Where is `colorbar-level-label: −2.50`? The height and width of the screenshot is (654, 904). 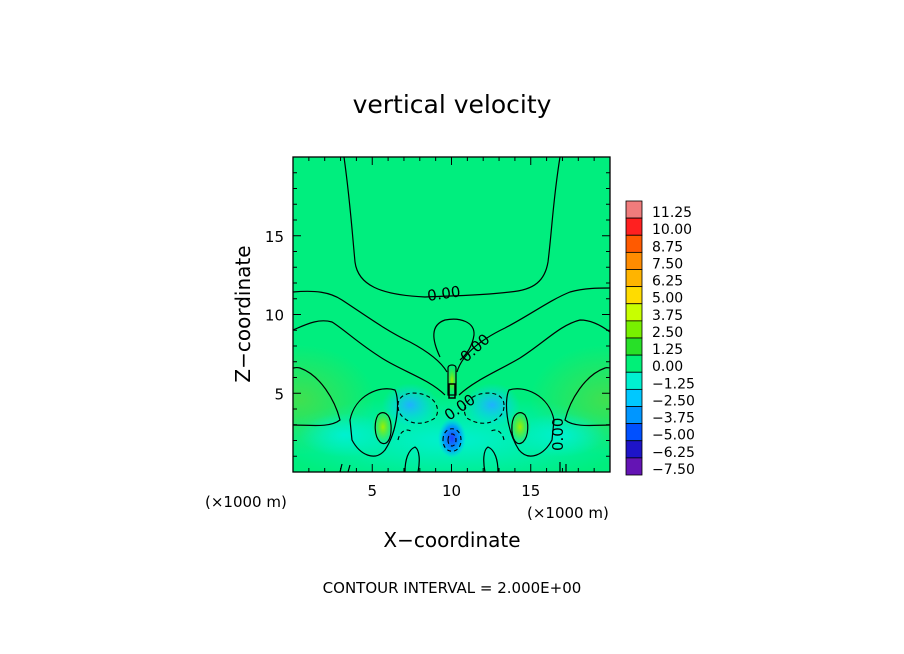
colorbar-level-label: −2.50 is located at coordinates (673, 401).